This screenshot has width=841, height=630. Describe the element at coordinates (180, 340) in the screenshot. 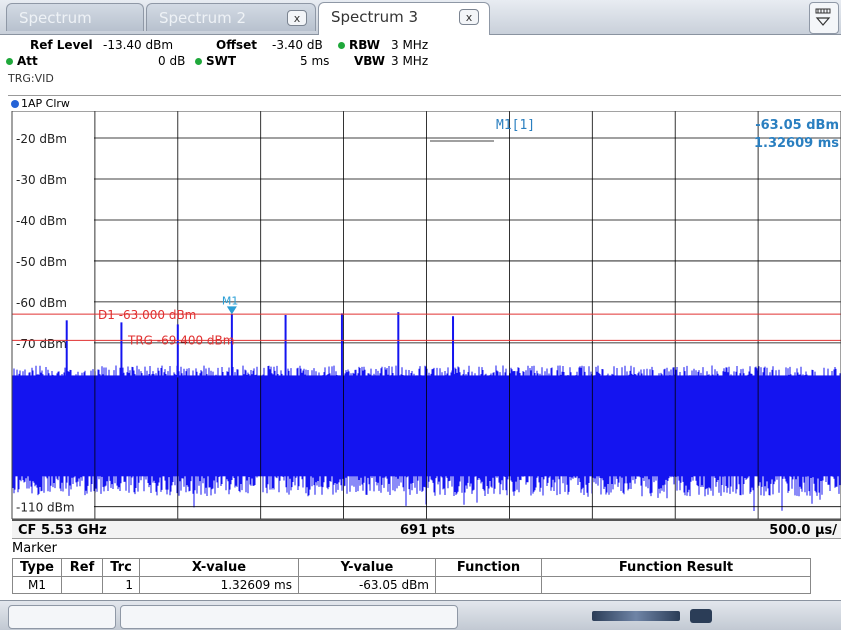

I see `trigger-line-label: TRG -69.400 dBm` at that location.